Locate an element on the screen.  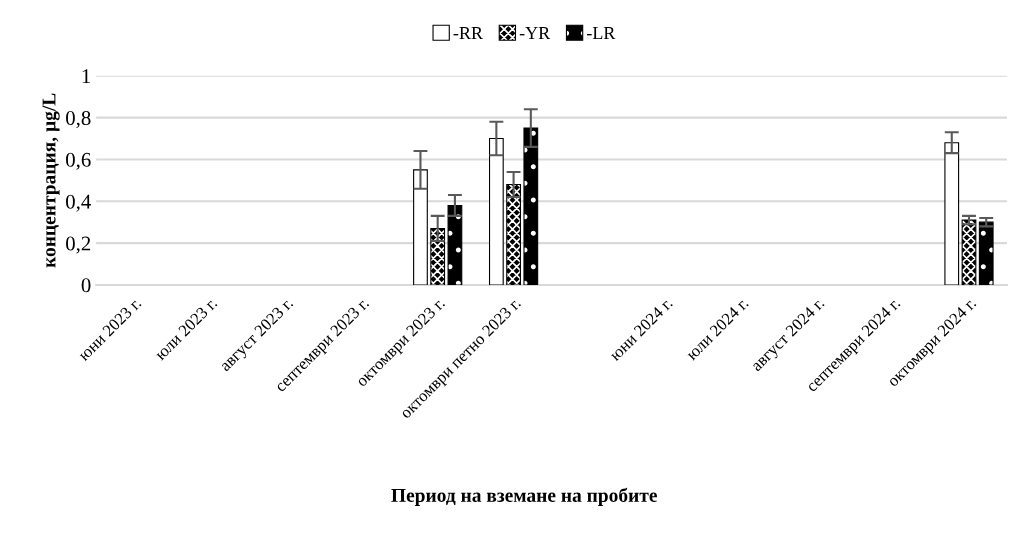
legend-label: -LR is located at coordinates (601, 33).